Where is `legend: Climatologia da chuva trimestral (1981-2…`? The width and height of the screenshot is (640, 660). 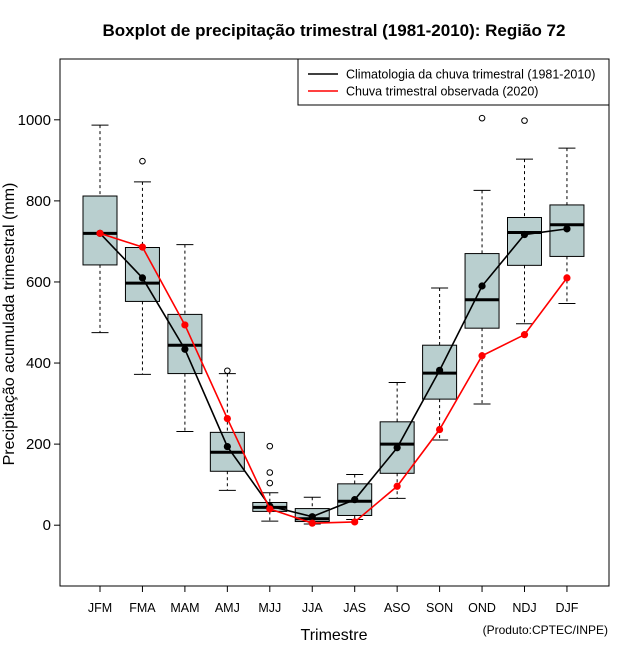 legend: Climatologia da chuva trimestral (1981-2… is located at coordinates (453, 82).